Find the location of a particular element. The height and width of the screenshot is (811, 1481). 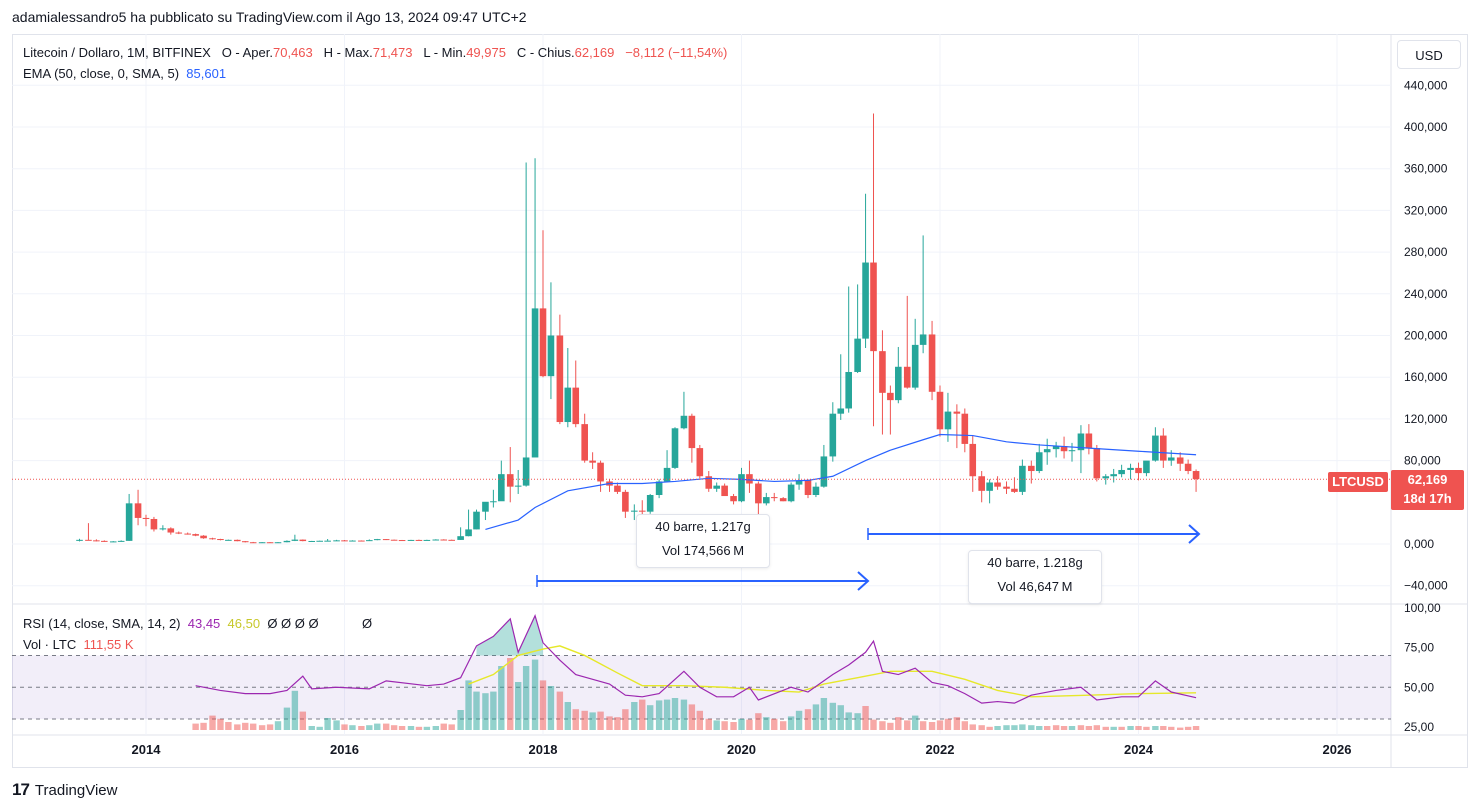

vol-label: Vol · LTC is located at coordinates (50, 644).